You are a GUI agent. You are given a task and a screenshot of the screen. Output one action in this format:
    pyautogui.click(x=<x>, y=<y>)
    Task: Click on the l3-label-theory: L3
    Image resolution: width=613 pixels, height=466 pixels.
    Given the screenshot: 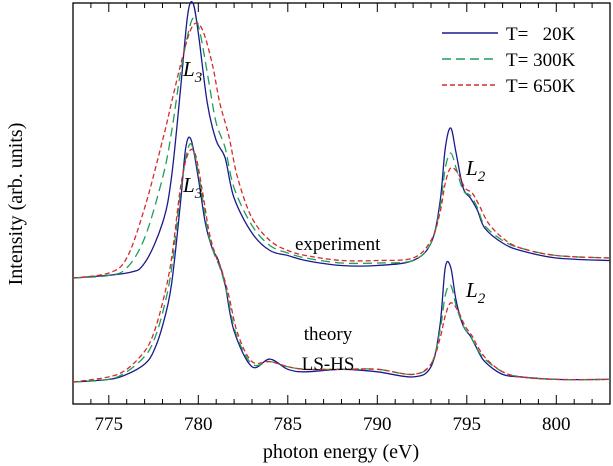 What is the action you would take?
    pyautogui.click(x=192, y=187)
    